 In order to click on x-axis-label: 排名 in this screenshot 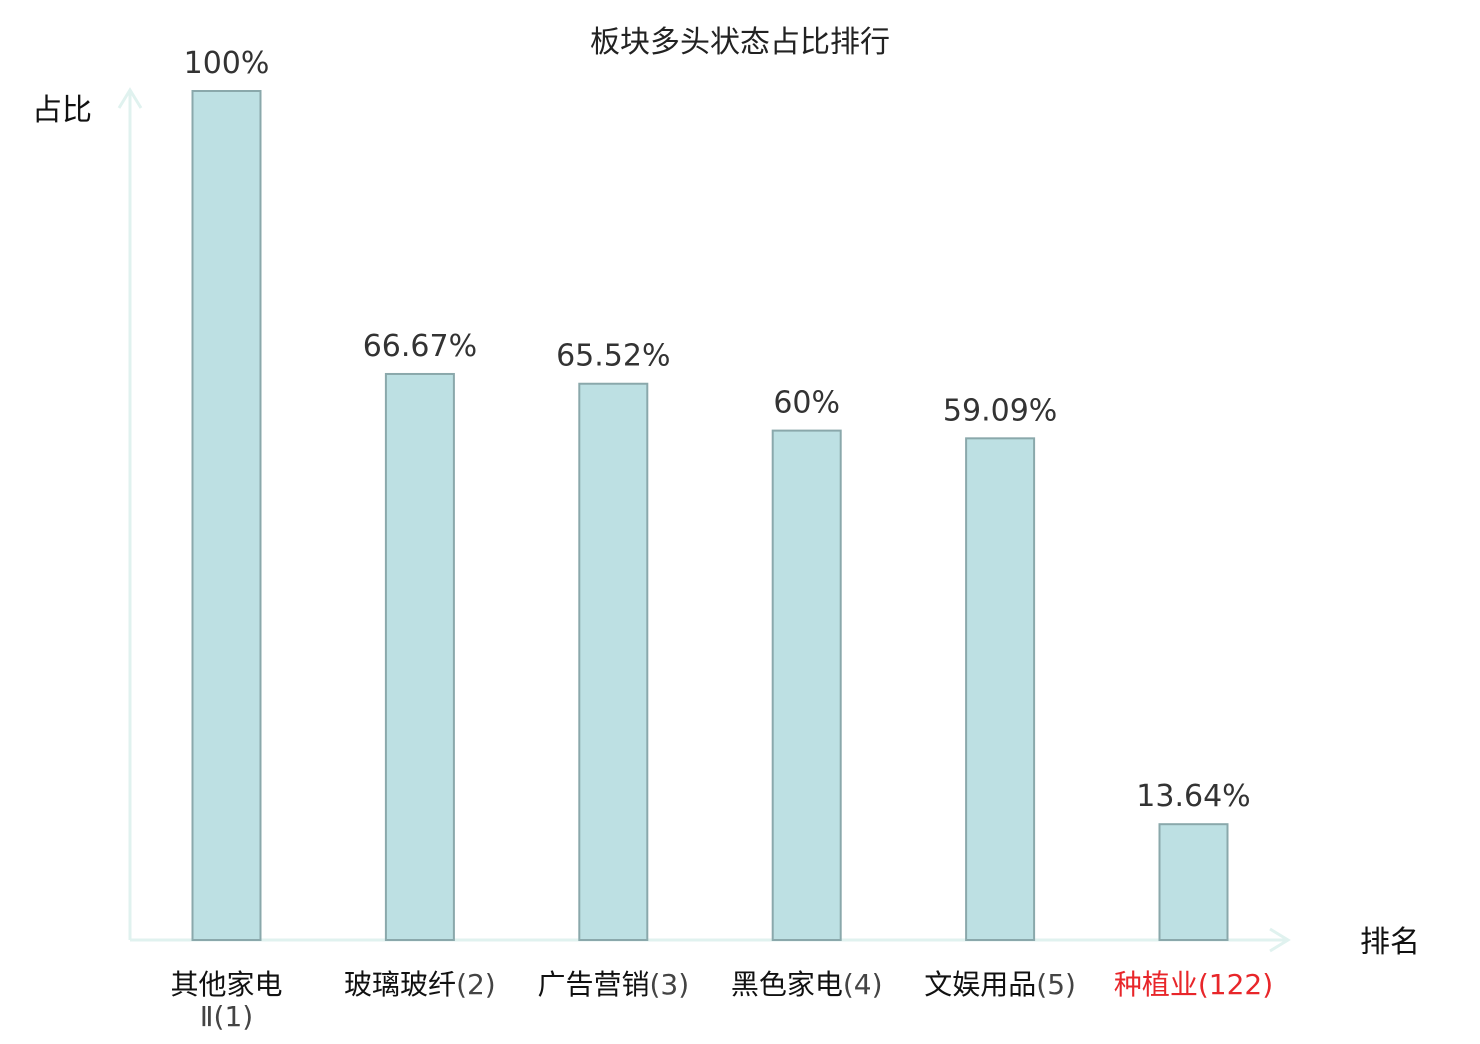, I will do `click(1390, 942)`.